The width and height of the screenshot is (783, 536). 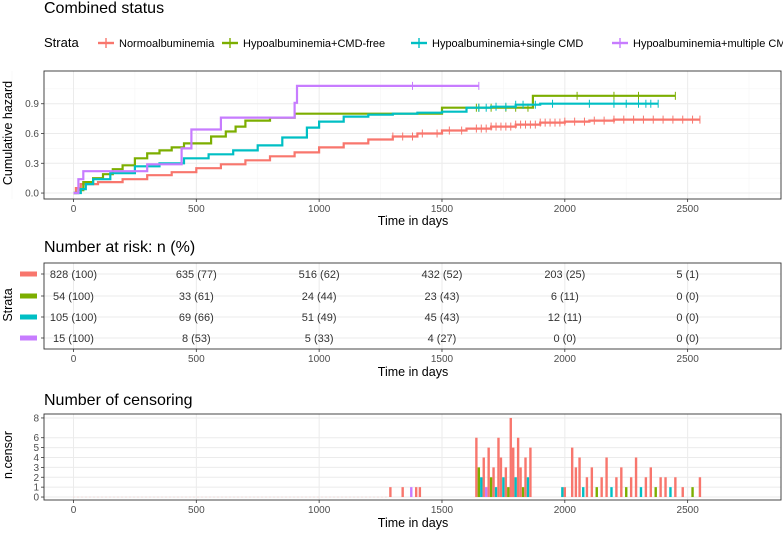 I want to click on risk-cell: 45 (43), so click(x=442, y=318).